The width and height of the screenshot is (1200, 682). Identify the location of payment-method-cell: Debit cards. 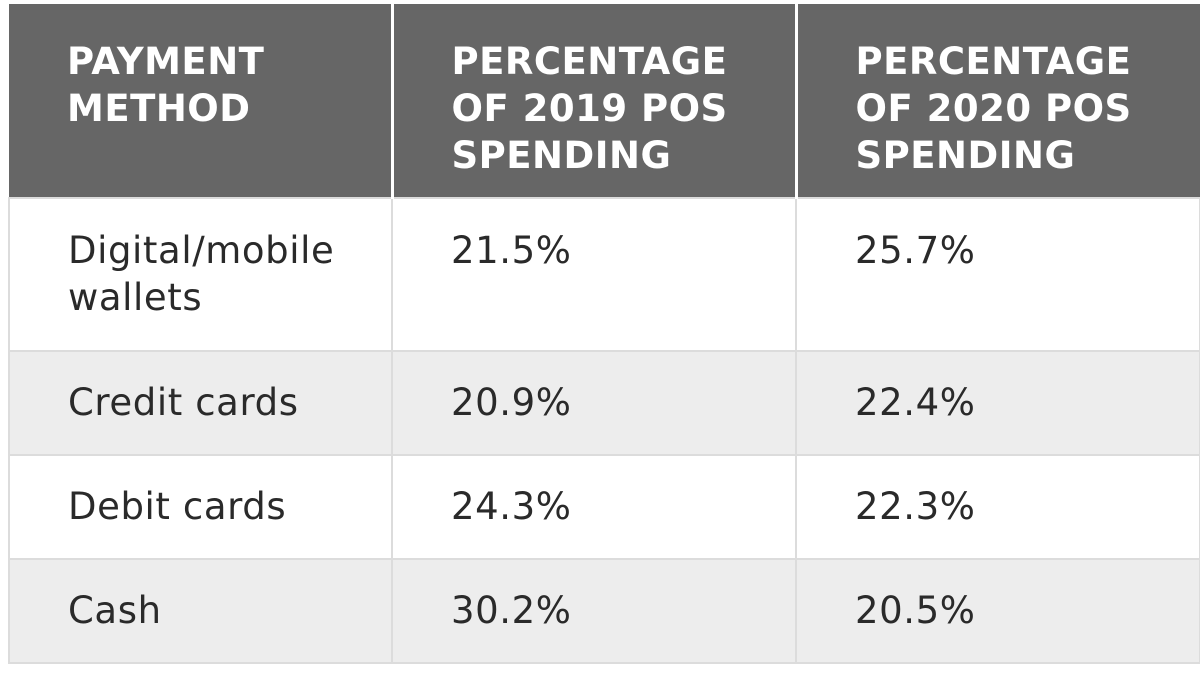
(200, 507).